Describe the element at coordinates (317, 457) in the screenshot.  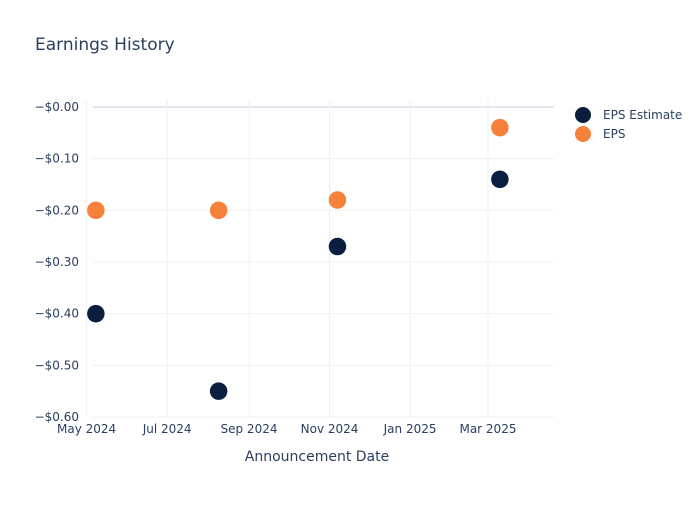
I see `x-axis-title: Announcement Date` at that location.